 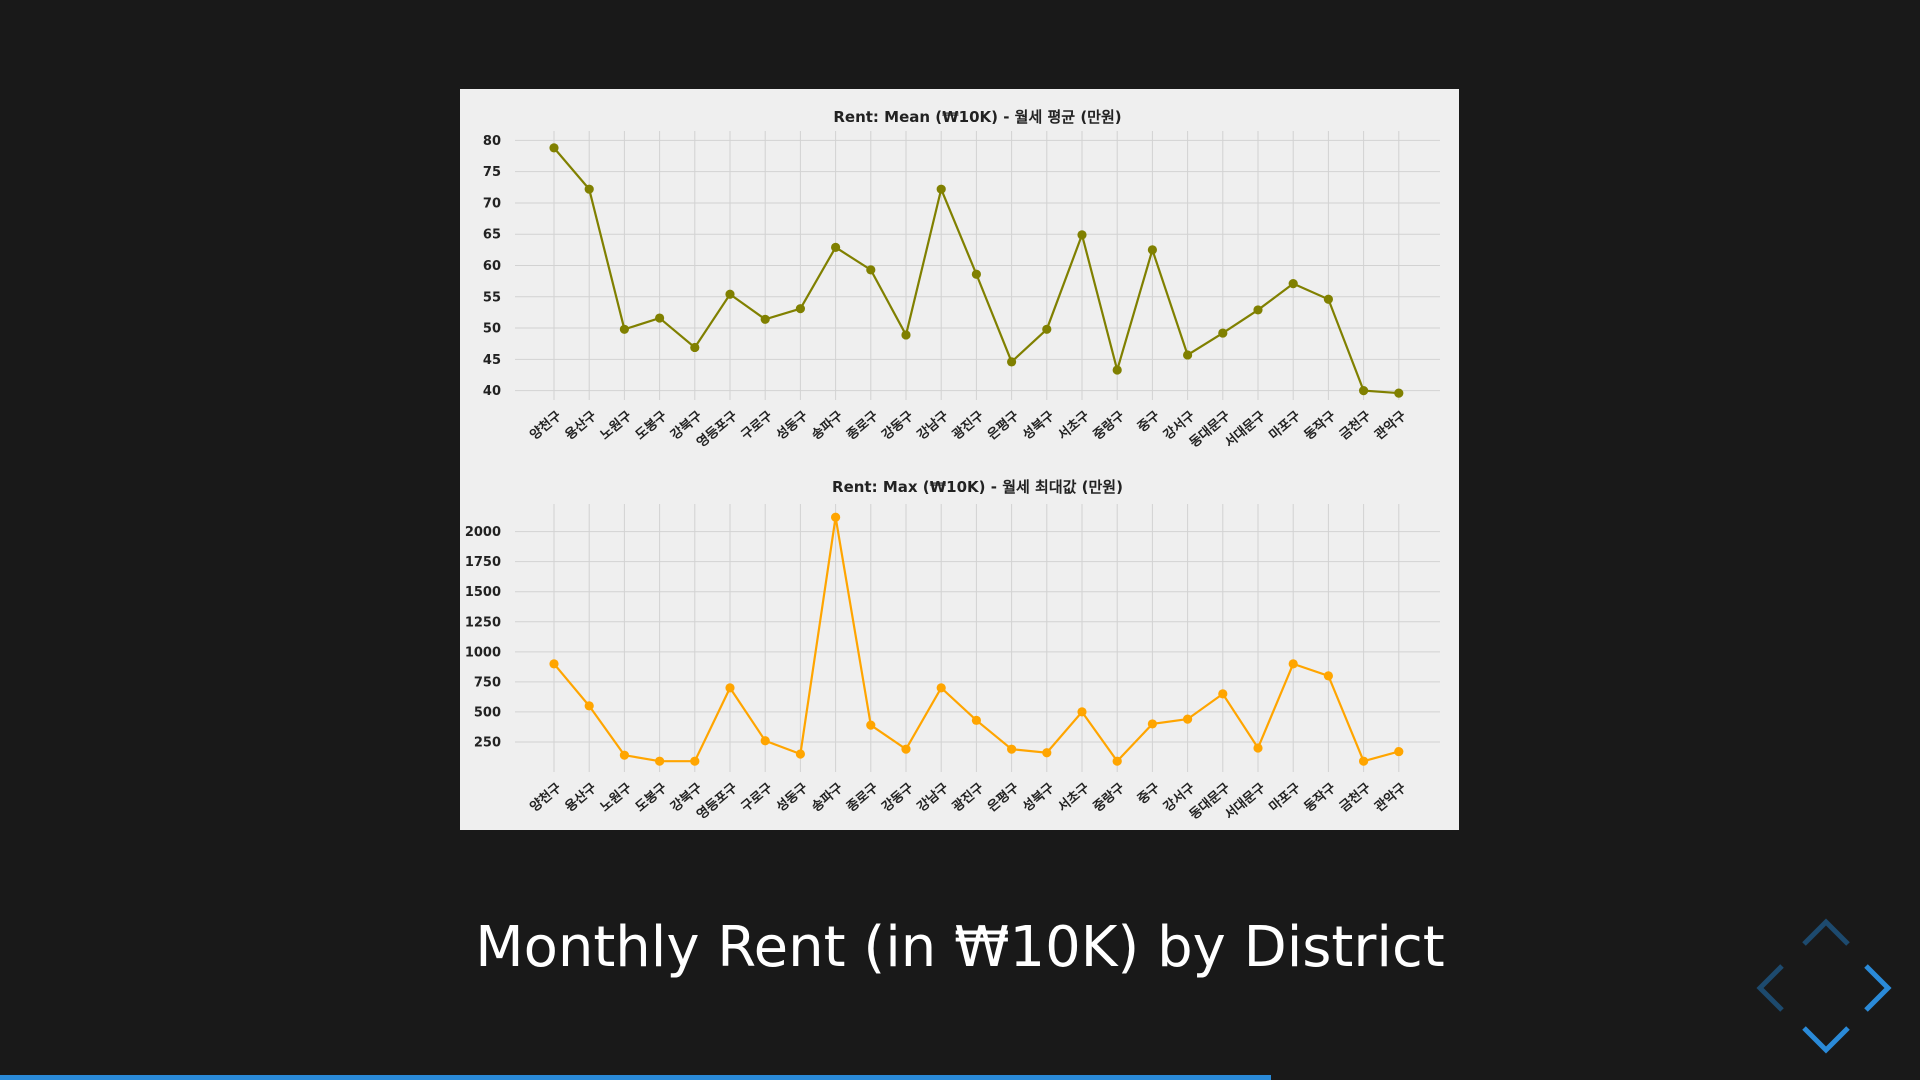 What do you see at coordinates (1038, 426) in the screenshot?
I see `xtick-label: 성북구` at bounding box center [1038, 426].